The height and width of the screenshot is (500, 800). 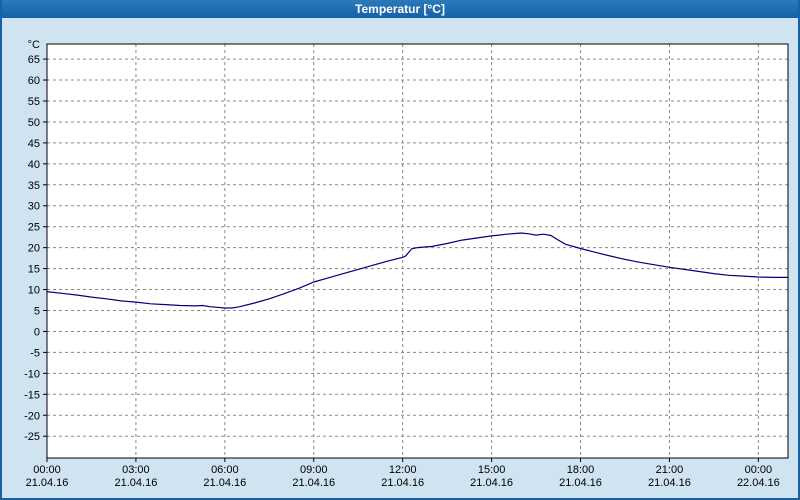 What do you see at coordinates (34, 270) in the screenshot?
I see `y-tick-label: 15` at bounding box center [34, 270].